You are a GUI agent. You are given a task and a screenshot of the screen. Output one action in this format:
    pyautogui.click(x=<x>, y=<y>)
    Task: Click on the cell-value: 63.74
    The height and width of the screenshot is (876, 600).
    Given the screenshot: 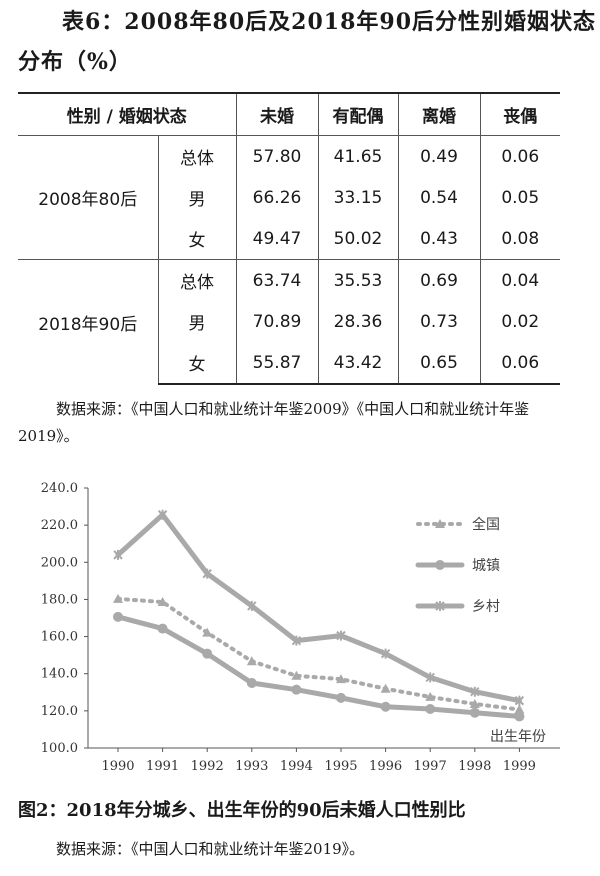 What is the action you would take?
    pyautogui.click(x=276, y=280)
    